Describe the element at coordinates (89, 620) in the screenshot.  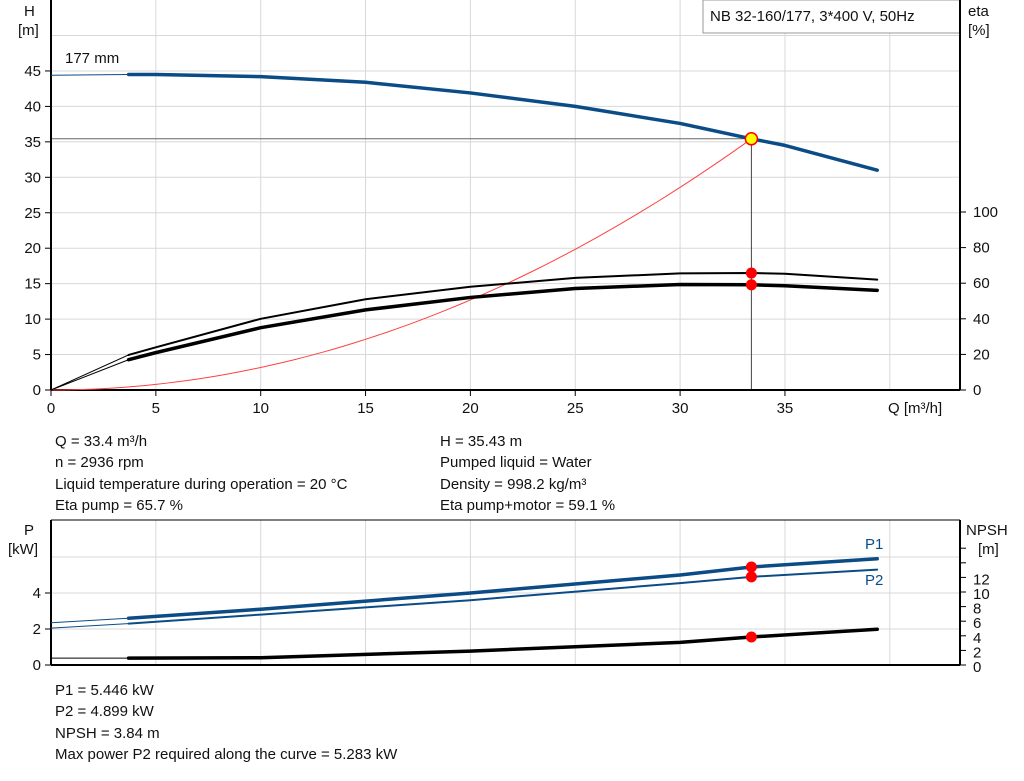
I see `p1-extrapolated` at that location.